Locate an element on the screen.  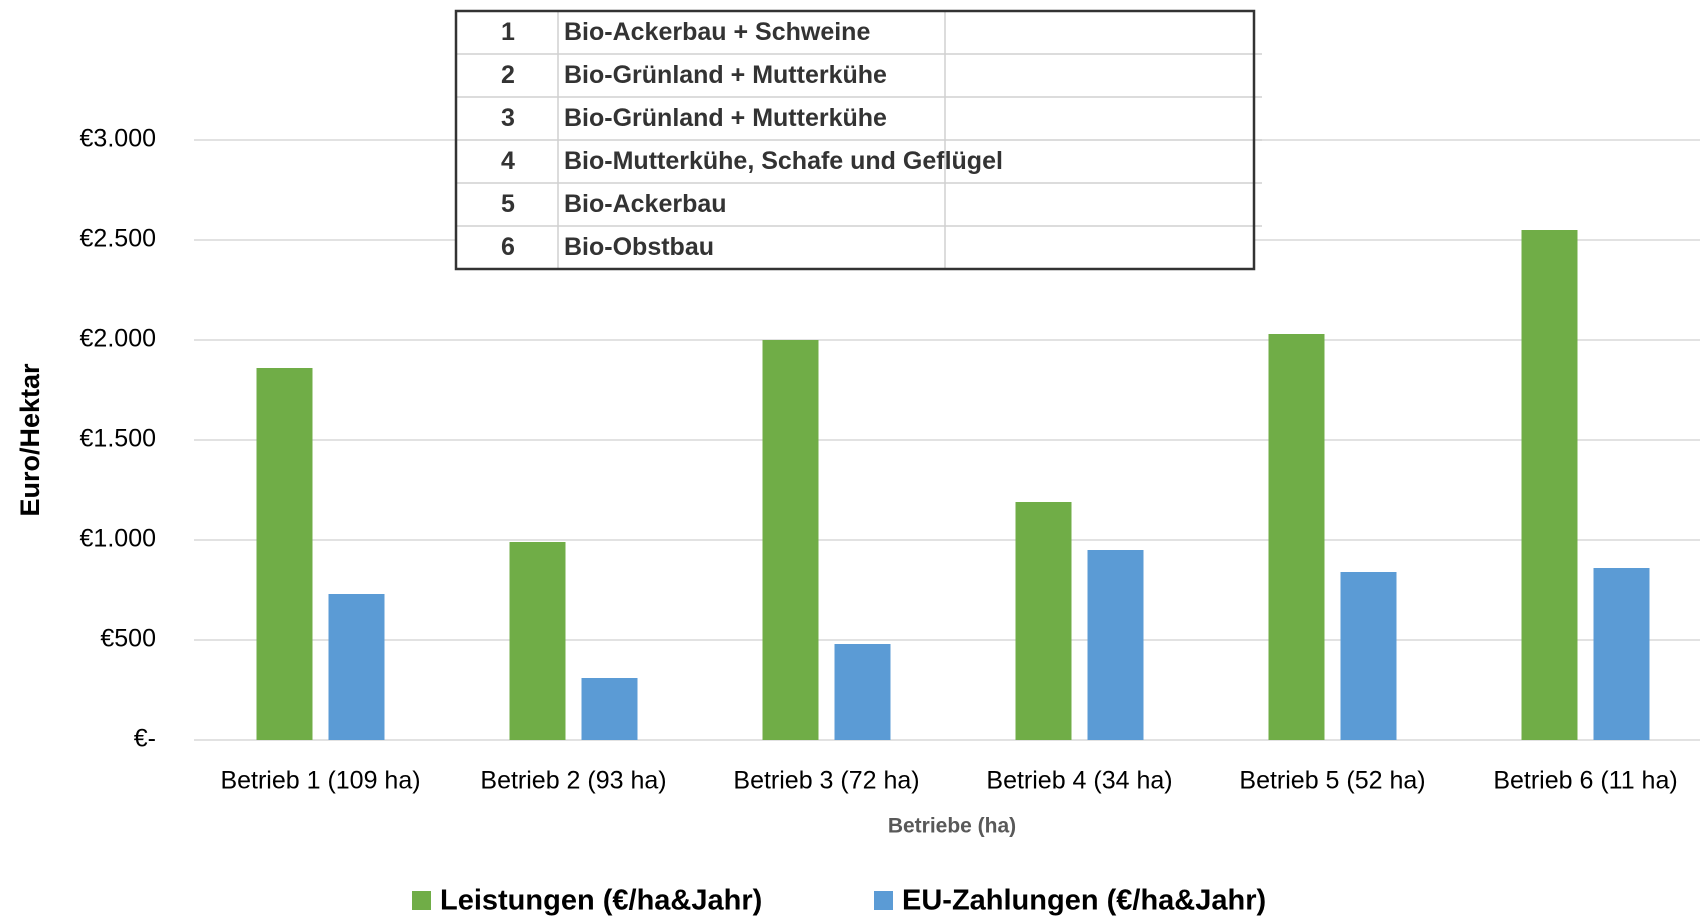
legend-label: EU-Zahlungen (€/ha&Jahr) is located at coordinates (1084, 901).